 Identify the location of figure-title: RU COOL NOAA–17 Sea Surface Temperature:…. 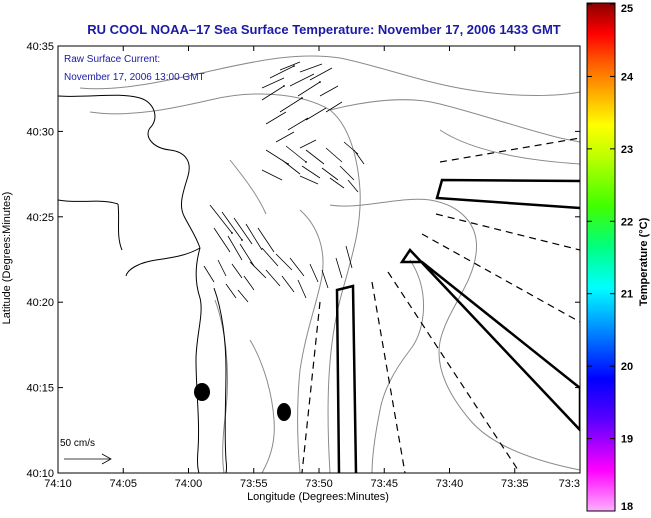
(324, 29).